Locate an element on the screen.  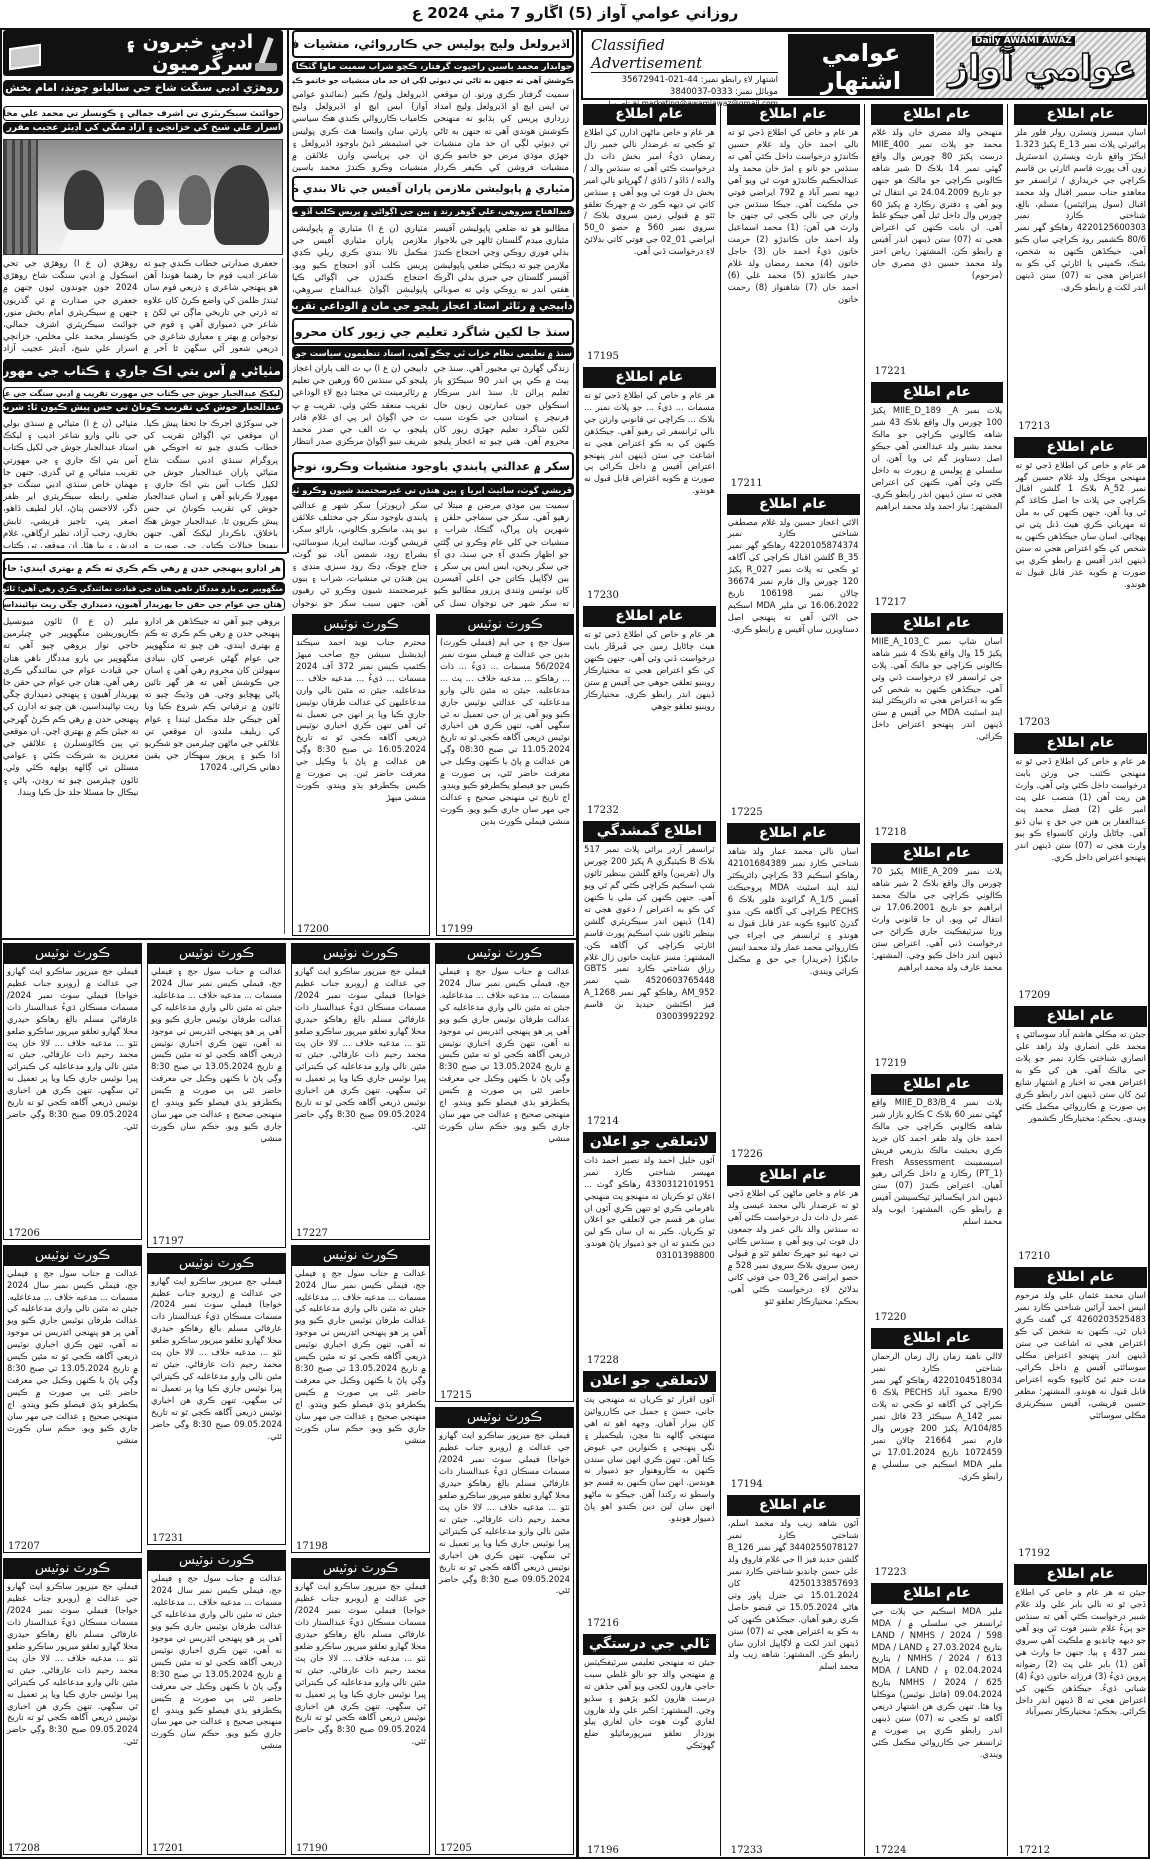
section-rule is located at coordinates (288, 939).